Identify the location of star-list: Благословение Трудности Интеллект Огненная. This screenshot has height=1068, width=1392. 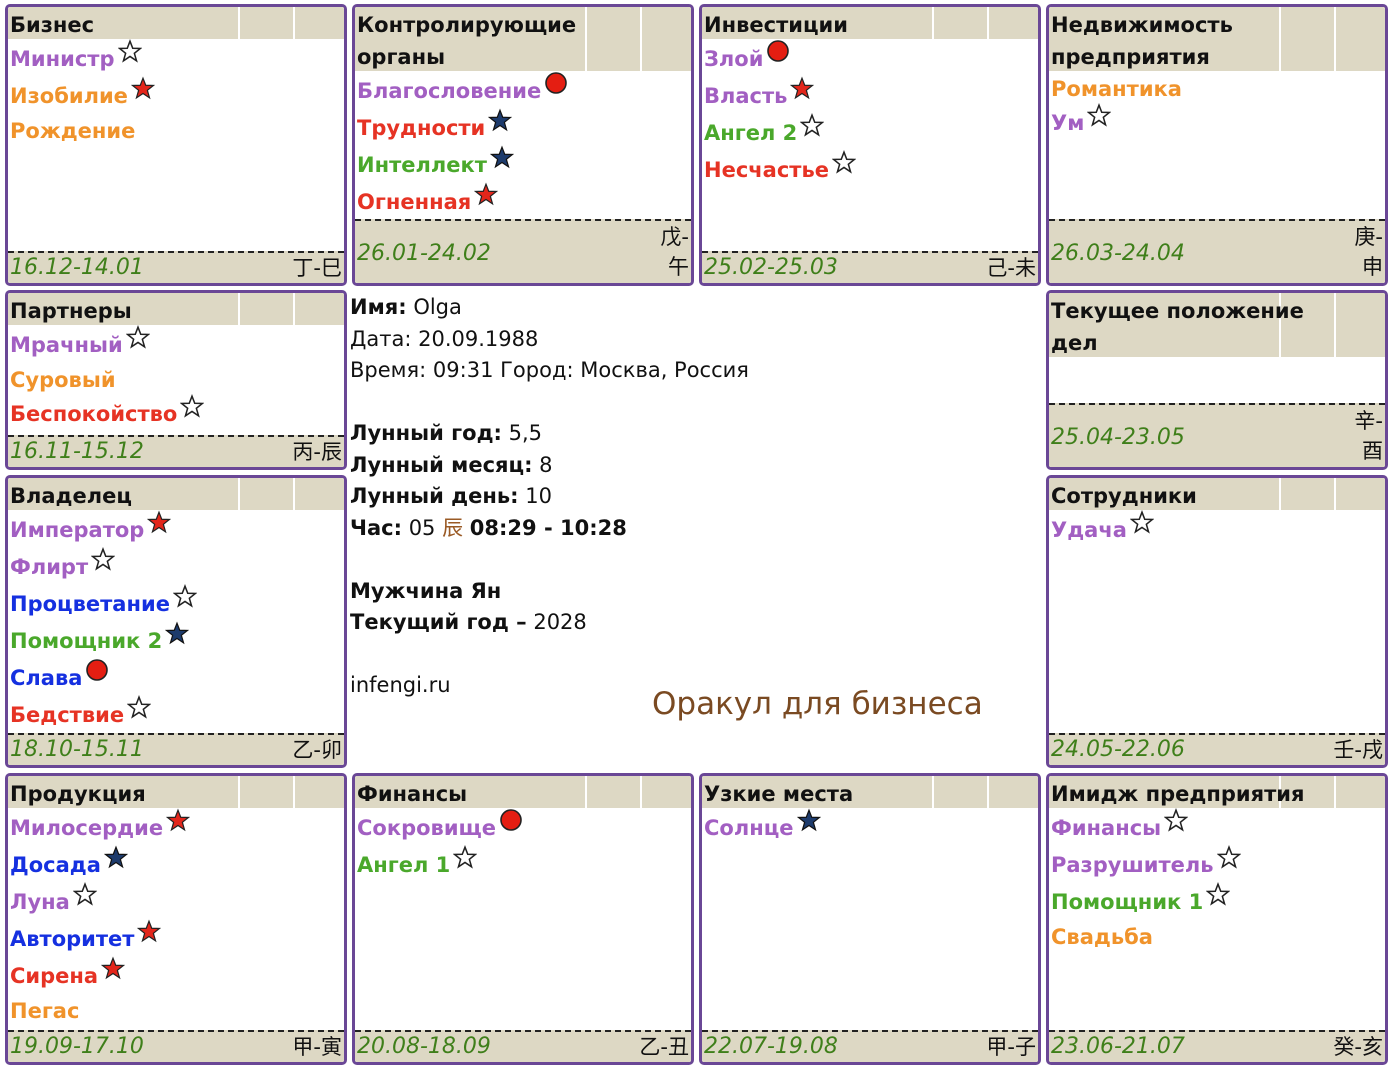
(462, 145).